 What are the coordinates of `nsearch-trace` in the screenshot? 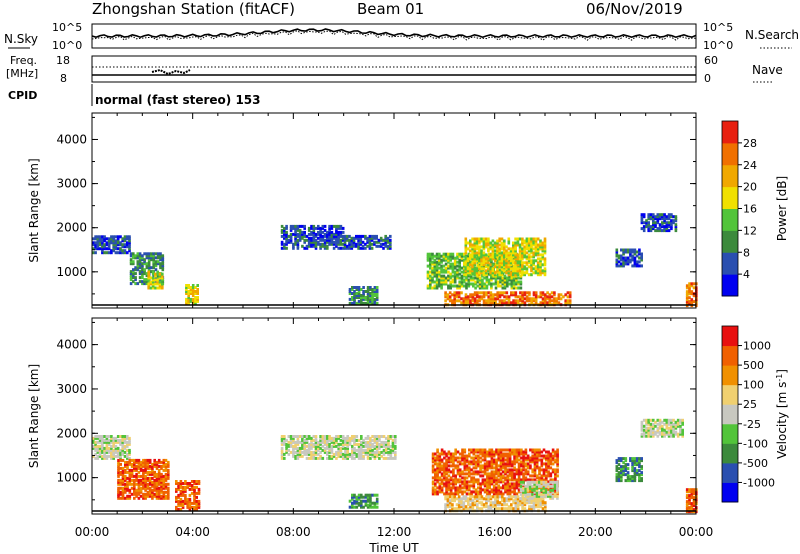 It's located at (394, 35).